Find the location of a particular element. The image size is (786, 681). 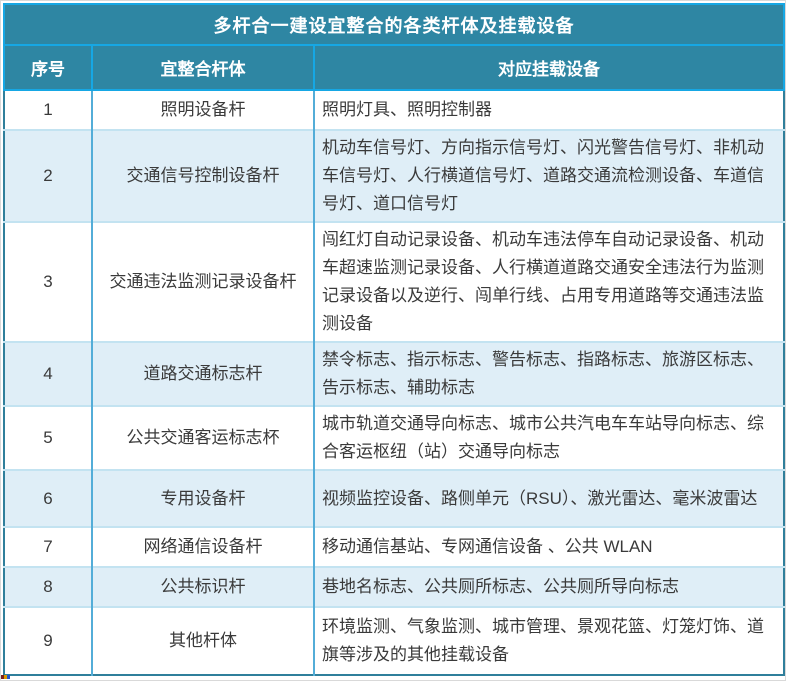

devices-cell: 禁令标志、指示标志、警告标志、指路标志、旅游区标志、告示标志、辅助标志 is located at coordinates (548, 373).